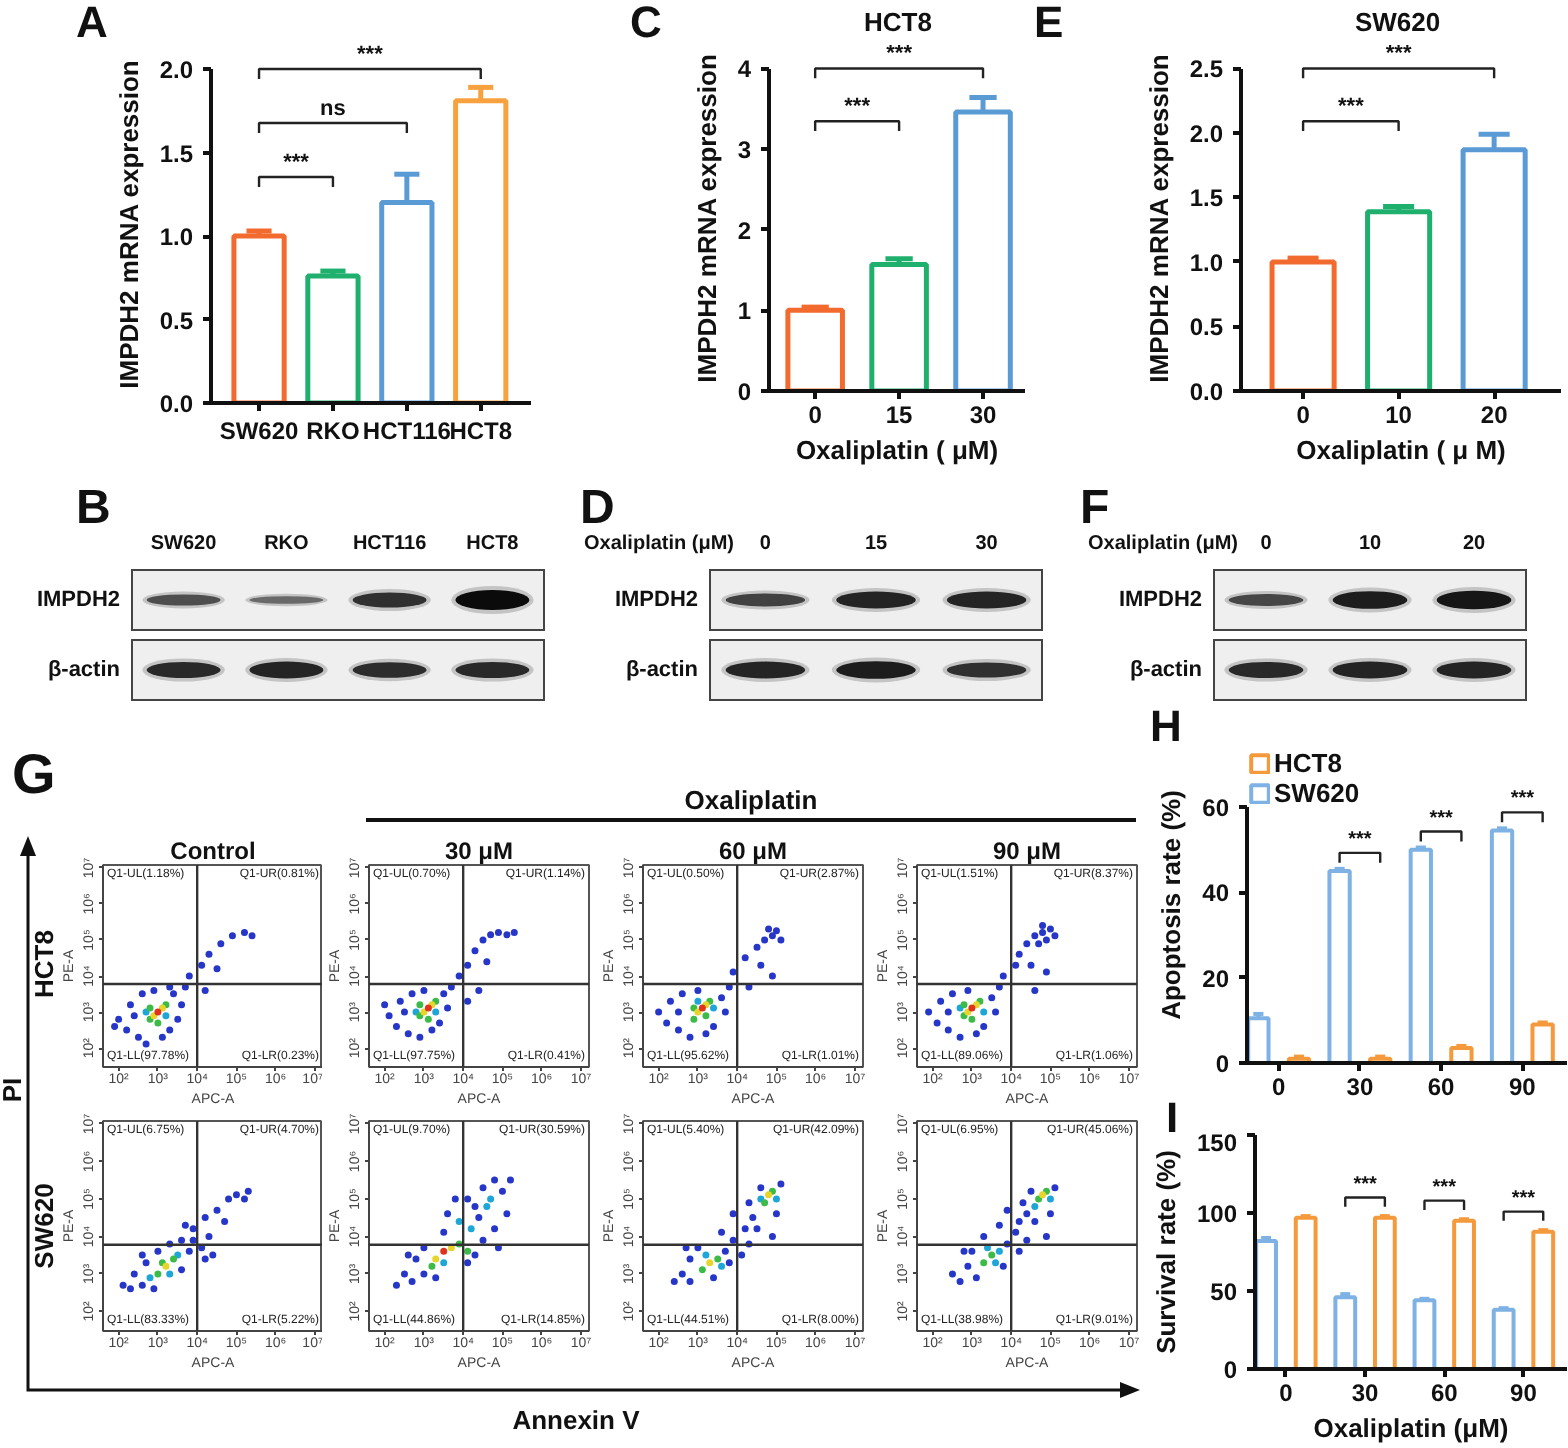 The height and width of the screenshot is (1448, 1568). Describe the element at coordinates (1401, 450) in the screenshot. I see `x-axis-title: Oxaliplatin ( μ M)` at that location.